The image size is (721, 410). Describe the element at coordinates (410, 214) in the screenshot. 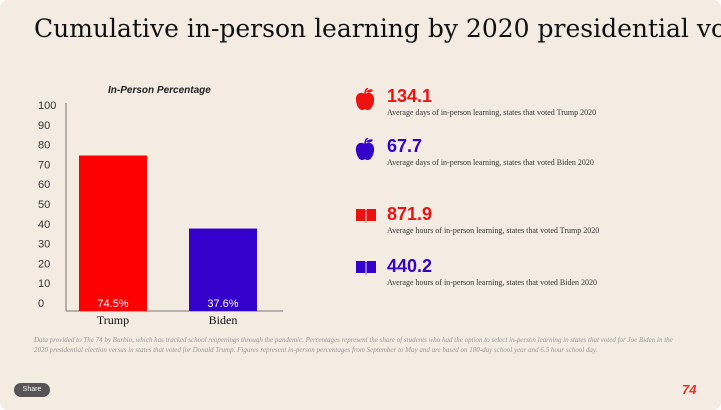

I see `stat-value: 871.9` at that location.